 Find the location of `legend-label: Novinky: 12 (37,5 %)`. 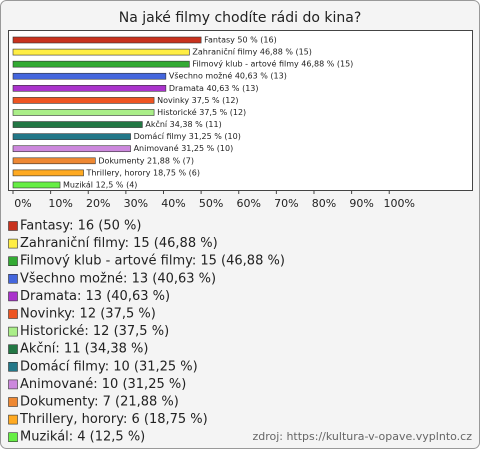

legend-label: Novinky: 12 (37,5 %) is located at coordinates (88, 314).